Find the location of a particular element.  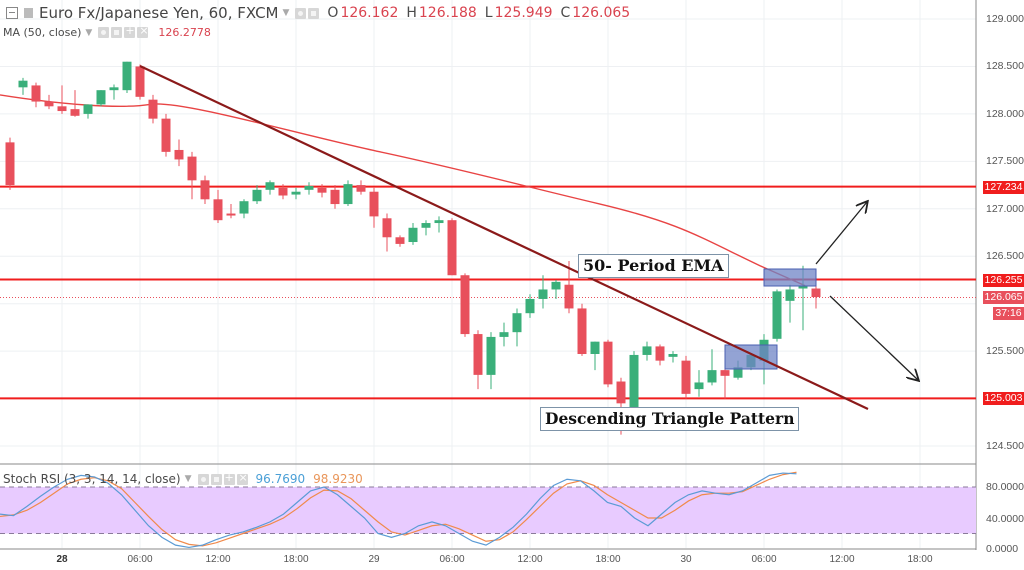

pattern-annotation: Descending Triangle Pattern is located at coordinates (670, 419).